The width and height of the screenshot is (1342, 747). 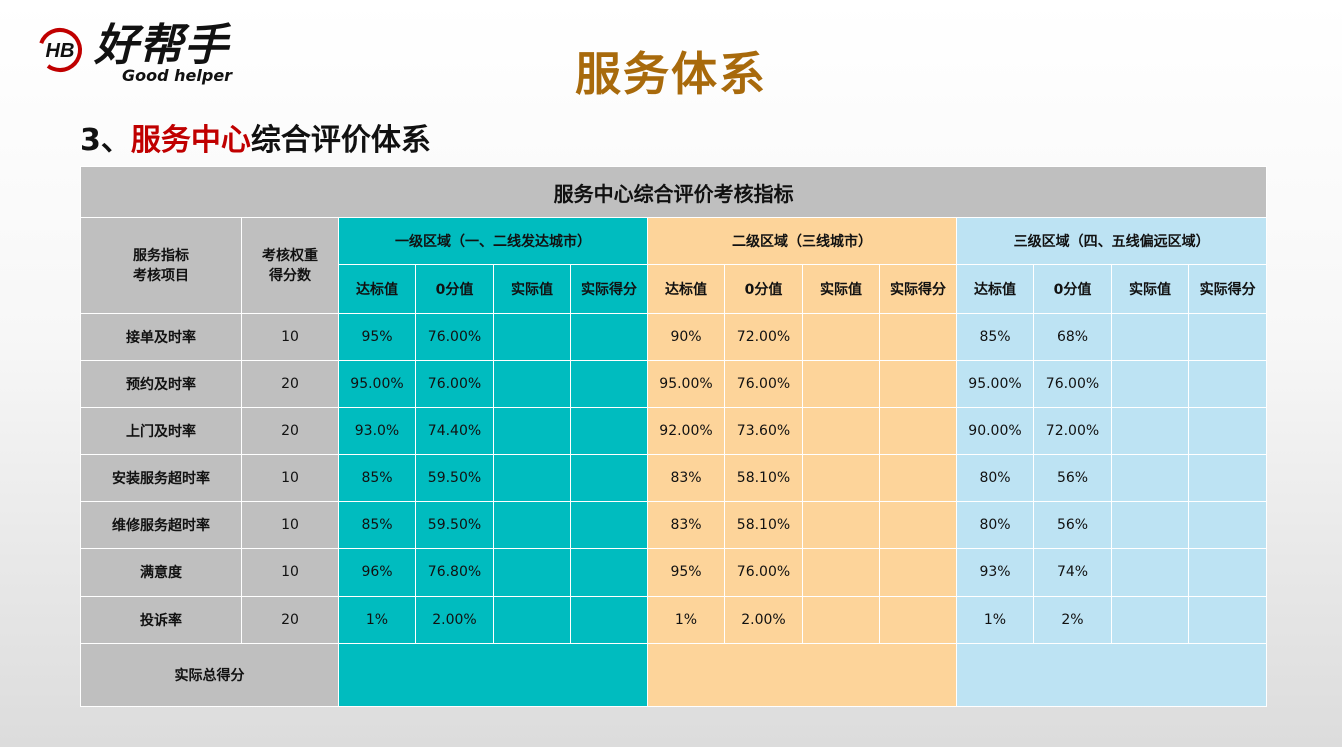 I want to click on cell-r1-2: 76.00%, so click(x=454, y=336).